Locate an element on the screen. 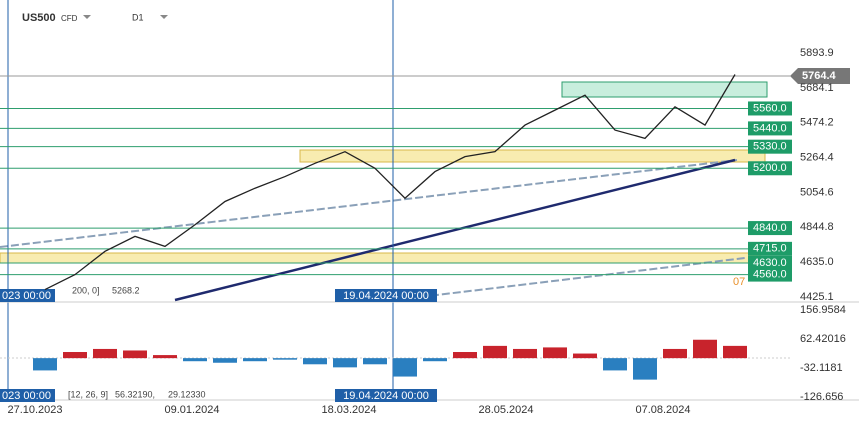  price-axis-label: 5893.9 is located at coordinates (817, 53).